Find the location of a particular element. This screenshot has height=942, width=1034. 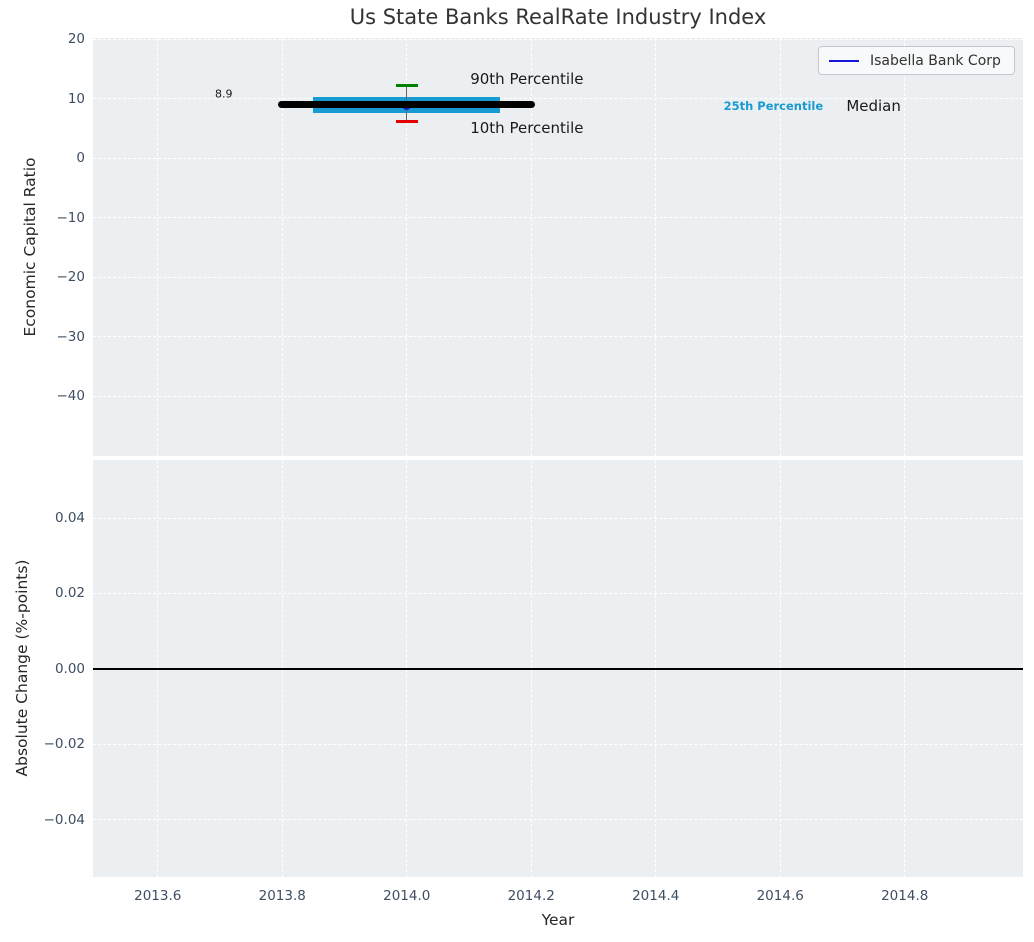

annotation-90th-percentile: 90th Percentile is located at coordinates (527, 78).